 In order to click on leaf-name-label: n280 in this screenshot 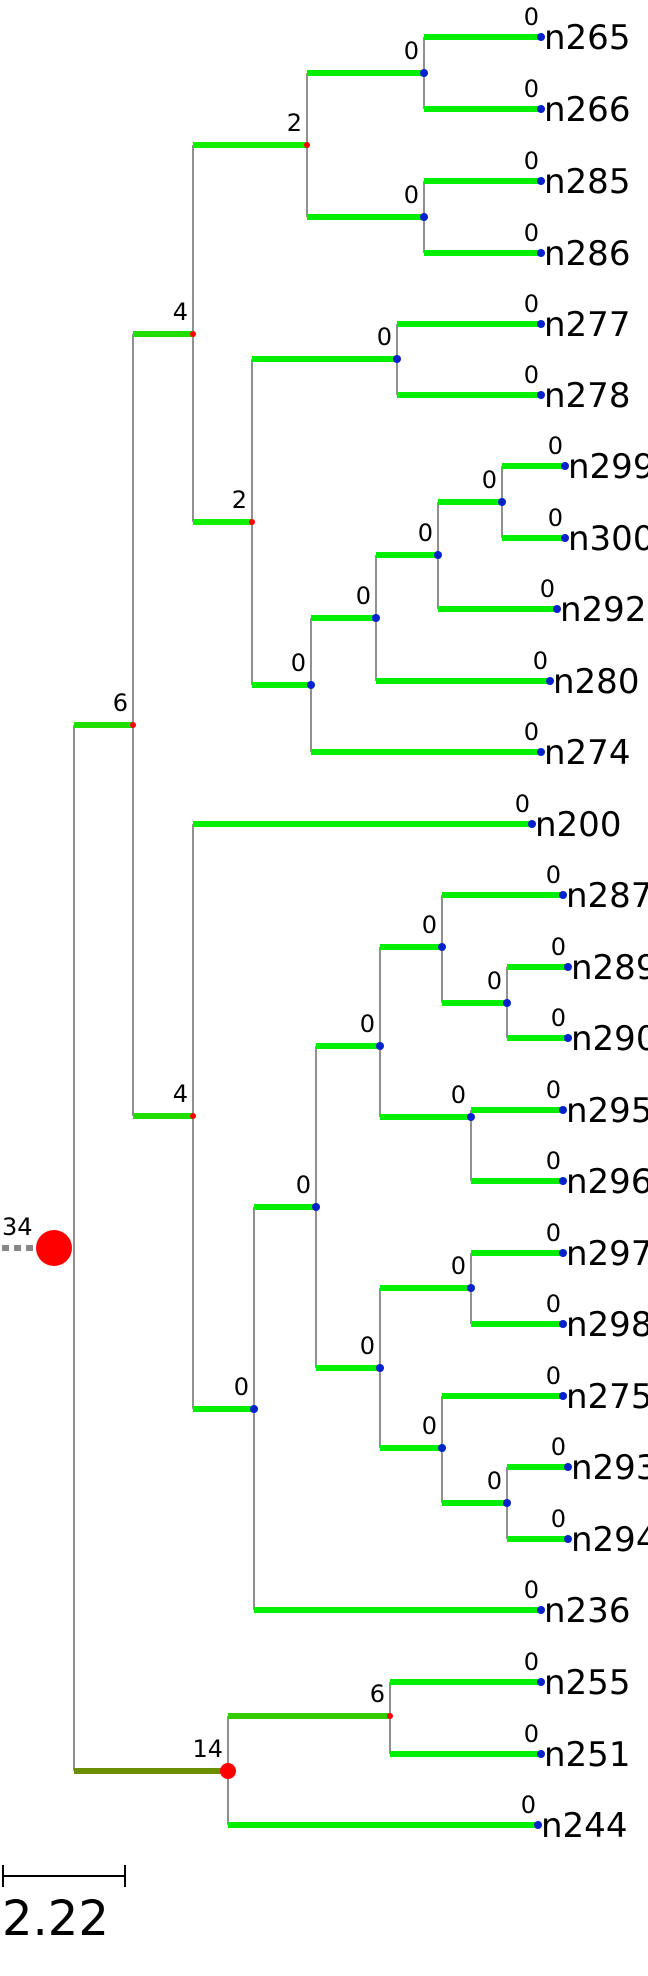, I will do `click(596, 682)`.